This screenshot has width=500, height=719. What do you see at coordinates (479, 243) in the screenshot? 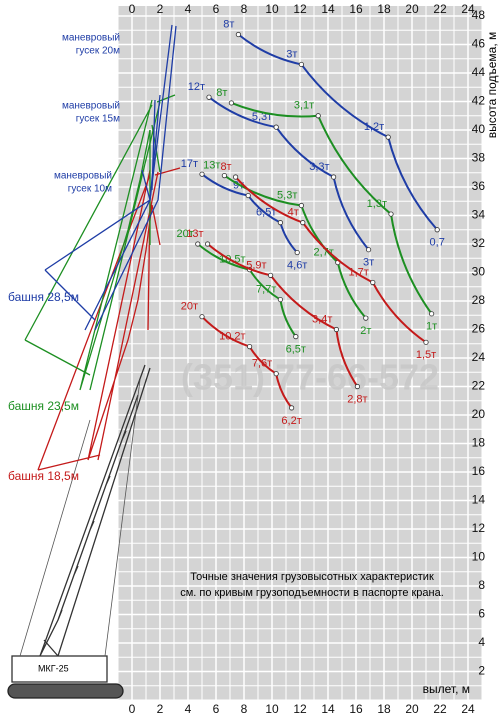
I see `y-tick-label: 32` at bounding box center [479, 243].